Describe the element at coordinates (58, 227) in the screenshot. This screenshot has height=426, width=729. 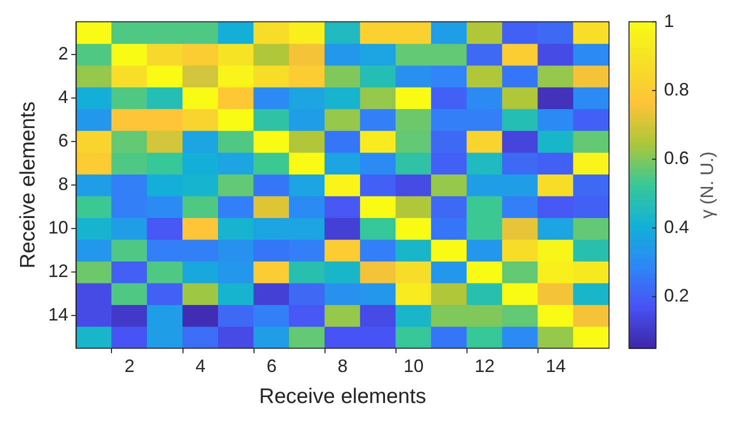
I see `y-tick-label: 10` at that location.